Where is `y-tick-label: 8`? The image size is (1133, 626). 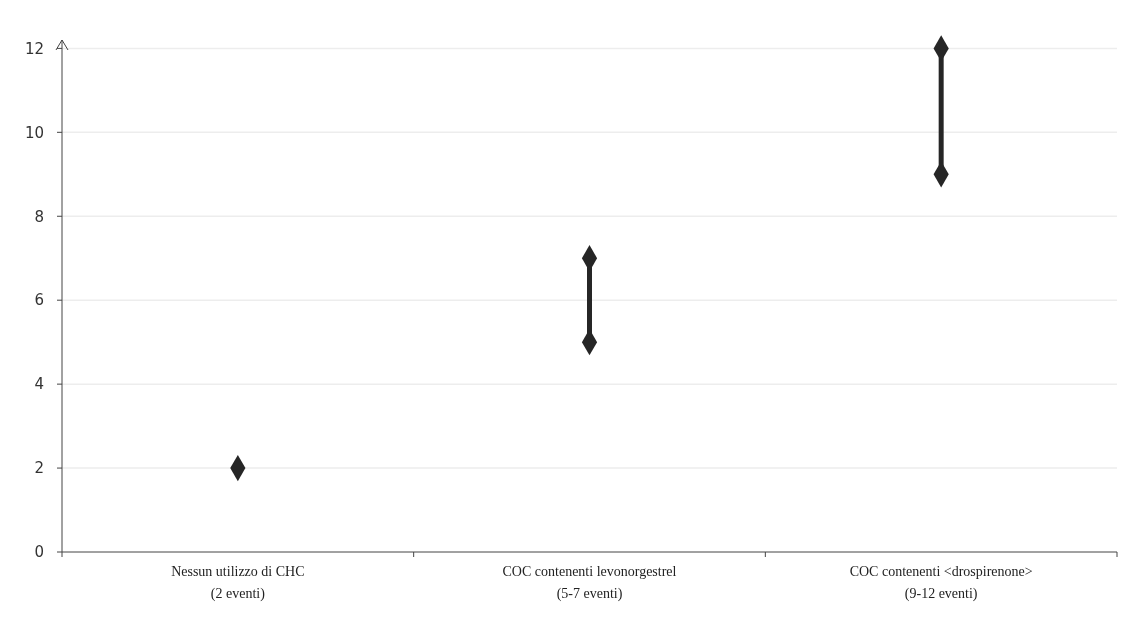 y-tick-label: 8 is located at coordinates (39, 216).